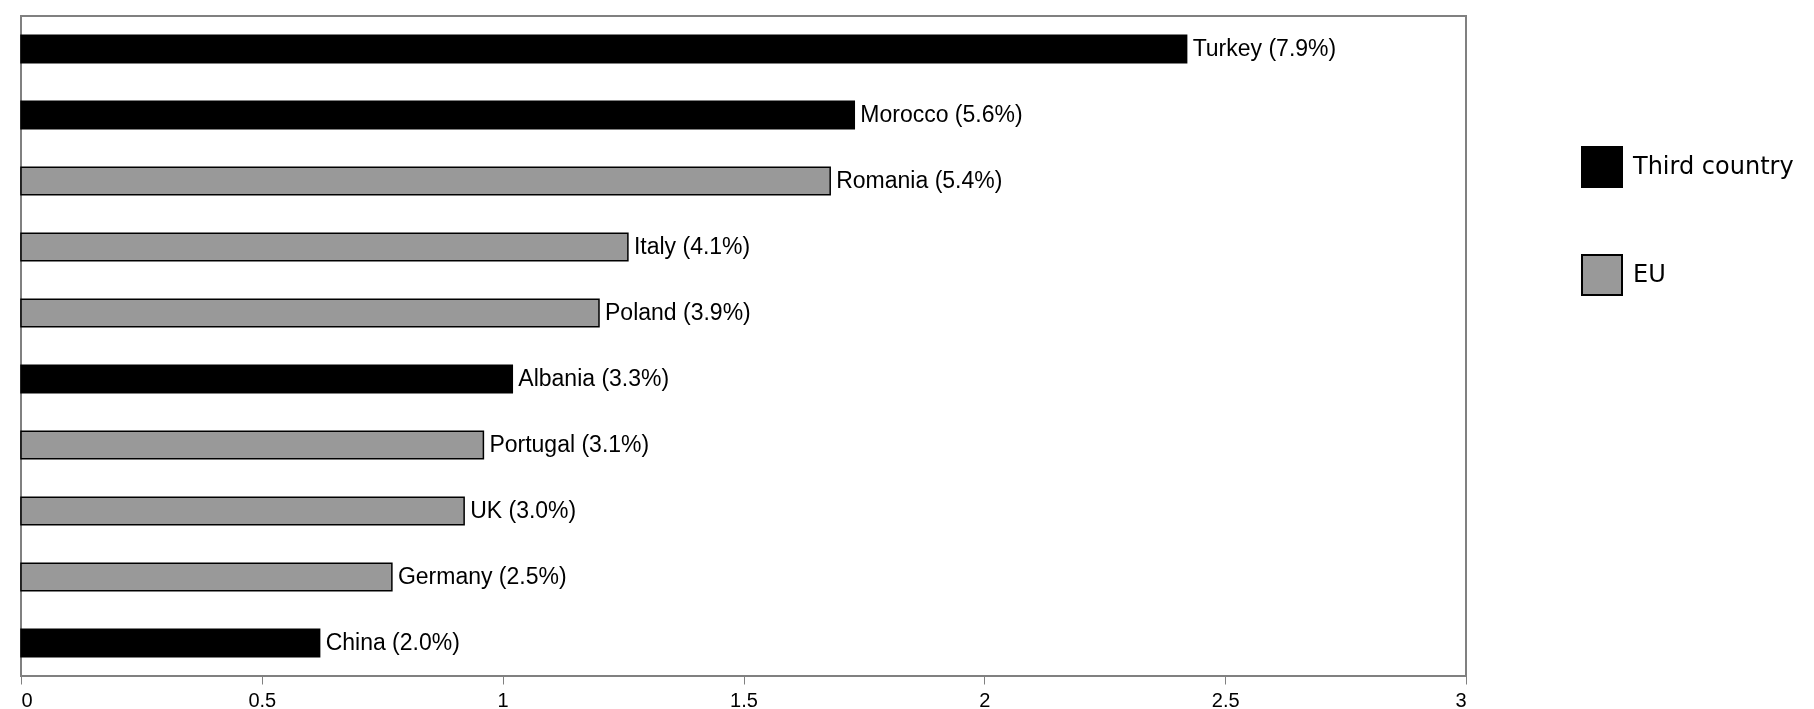 Image resolution: width=1814 pixels, height=709 pixels. I want to click on x-tick-label: 1.5, so click(744, 698).